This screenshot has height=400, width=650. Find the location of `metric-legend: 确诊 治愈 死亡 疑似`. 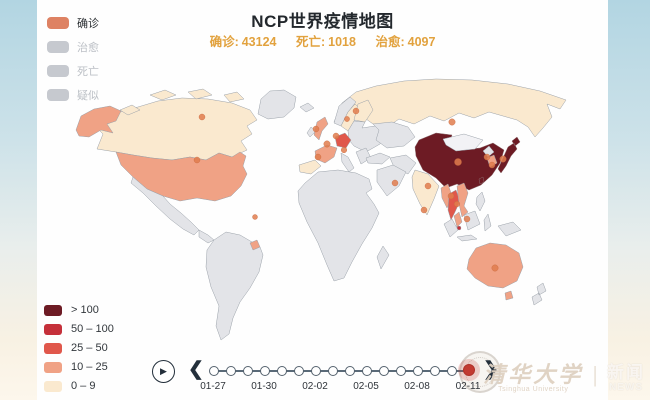

metric-legend: 确诊 治愈 死亡 疑似 is located at coordinates (73, 63).